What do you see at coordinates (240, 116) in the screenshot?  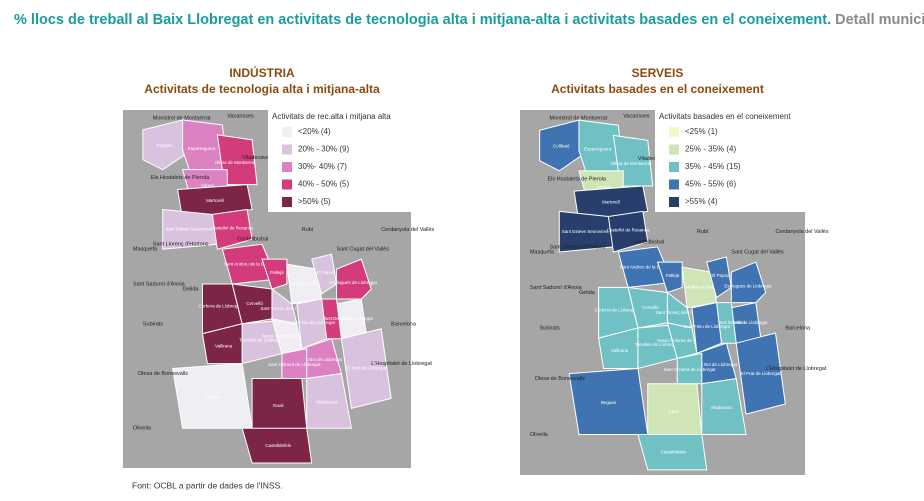 I see `place-label: Vacarisses` at bounding box center [240, 116].